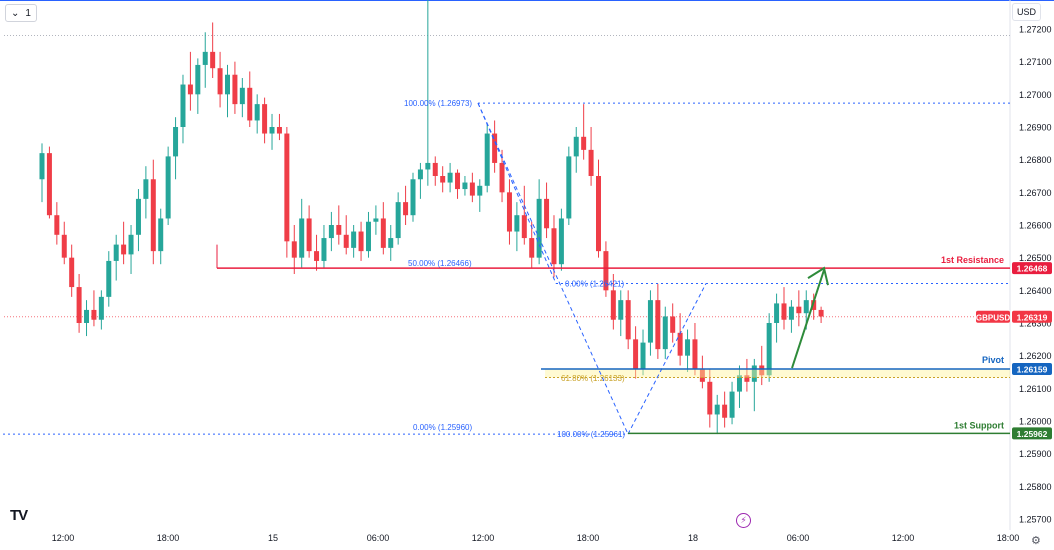 This screenshot has width=1054, height=550. Describe the element at coordinates (591, 434) in the screenshot. I see `fib-100-lower-label: 100.00% (1.25961)` at that location.